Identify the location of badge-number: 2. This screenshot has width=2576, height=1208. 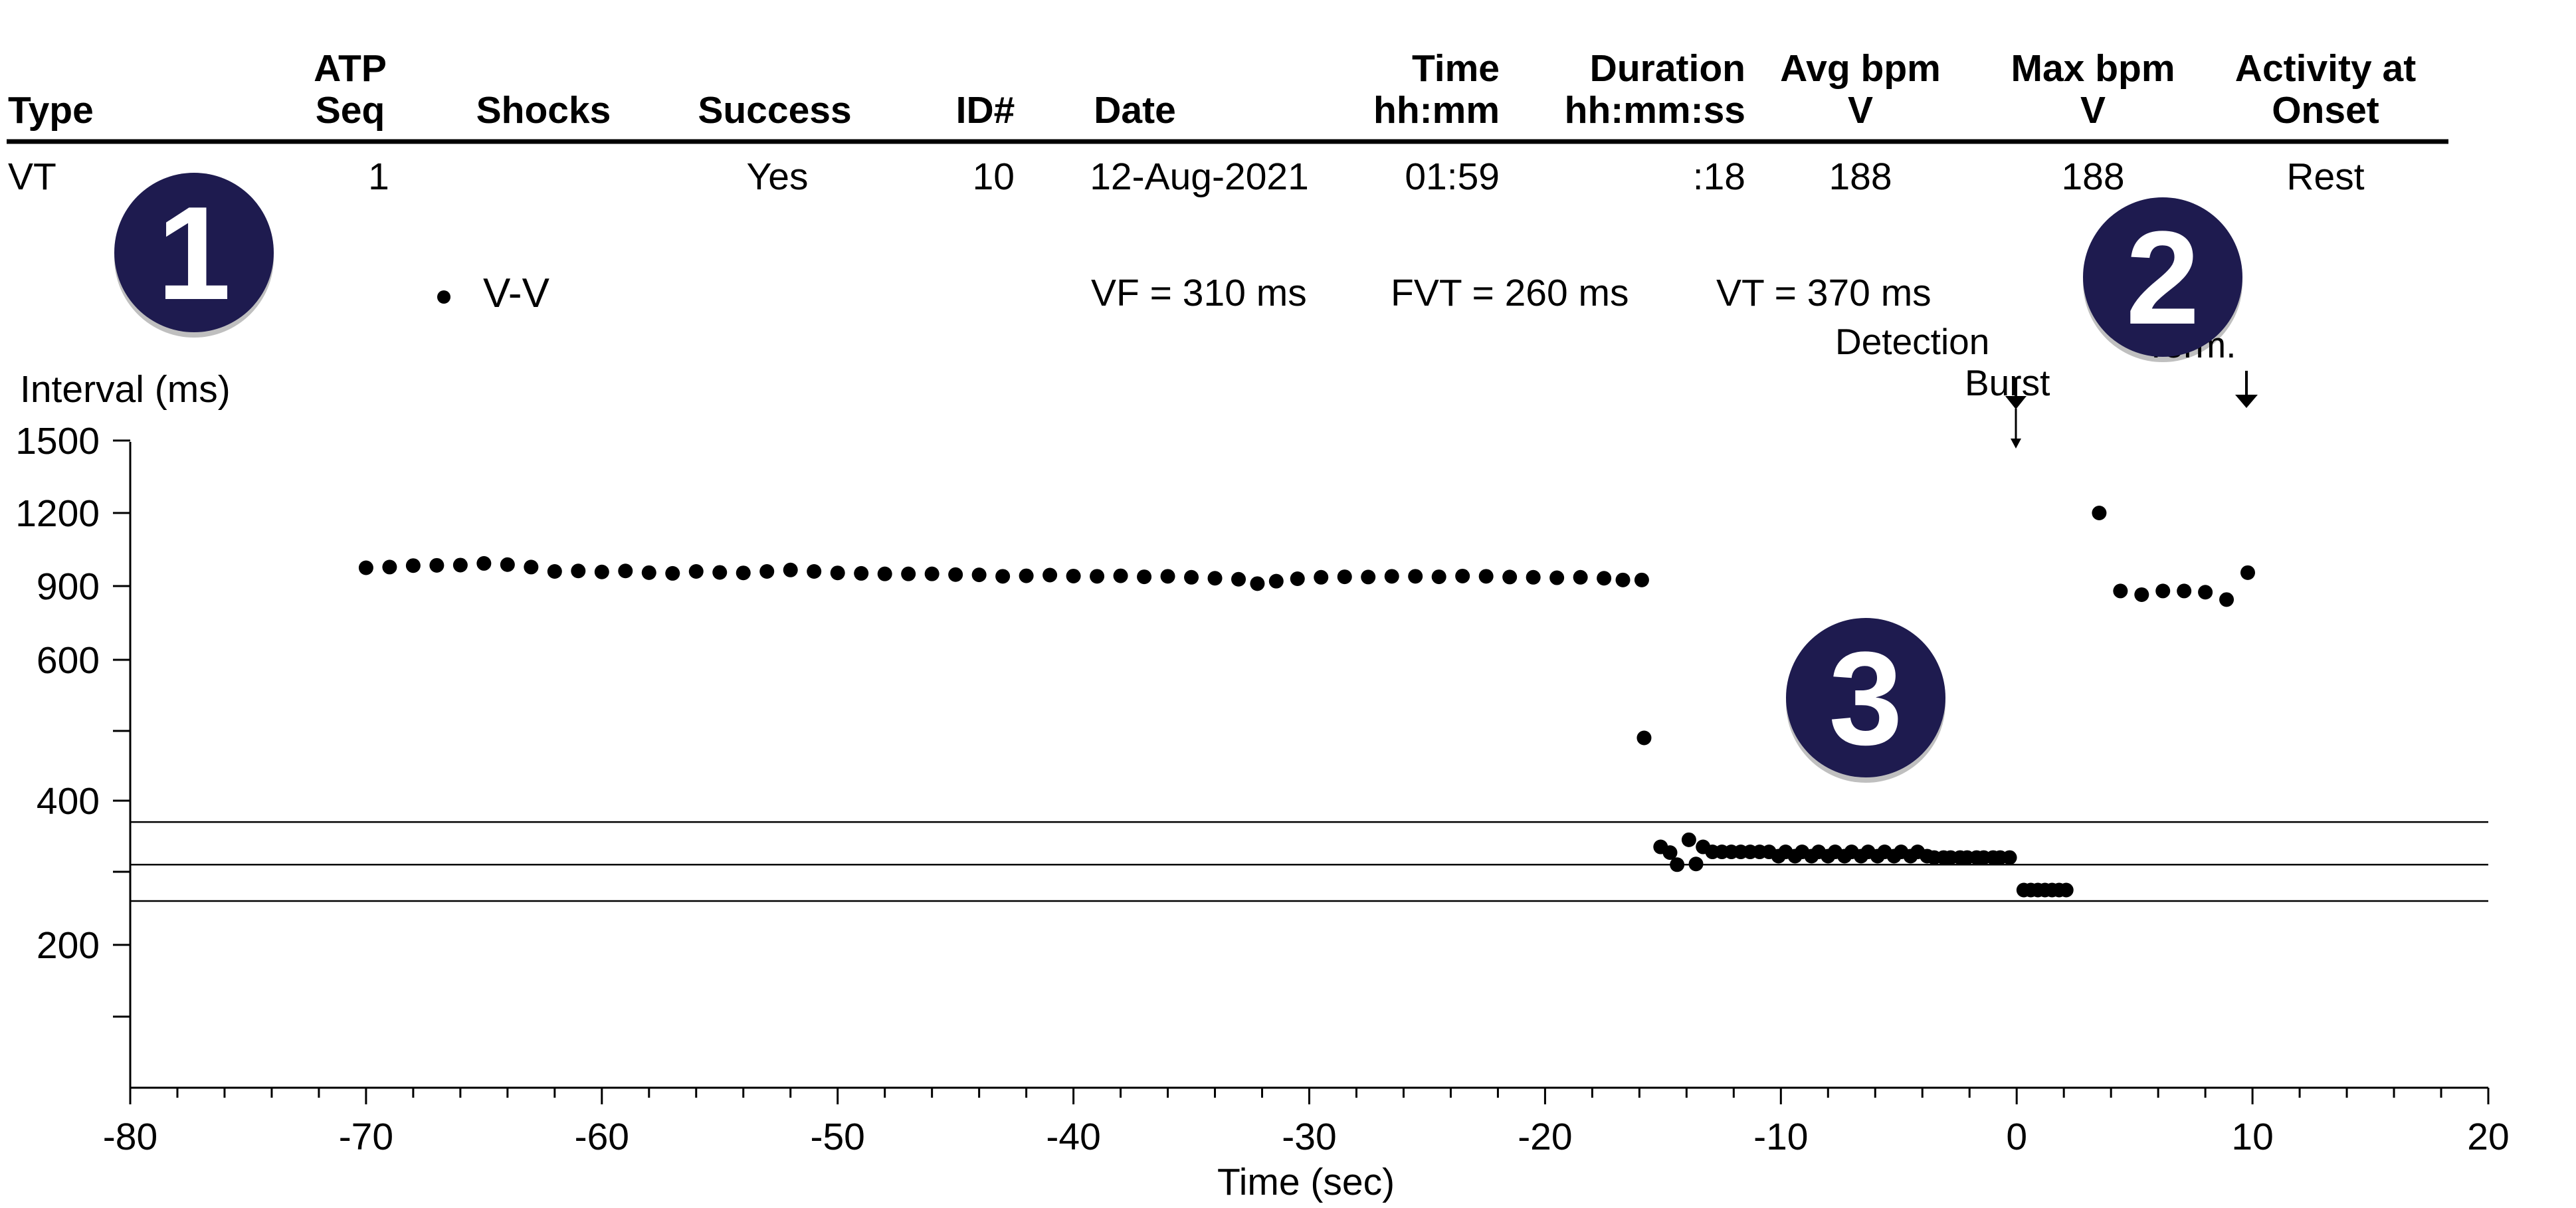
(2162, 278).